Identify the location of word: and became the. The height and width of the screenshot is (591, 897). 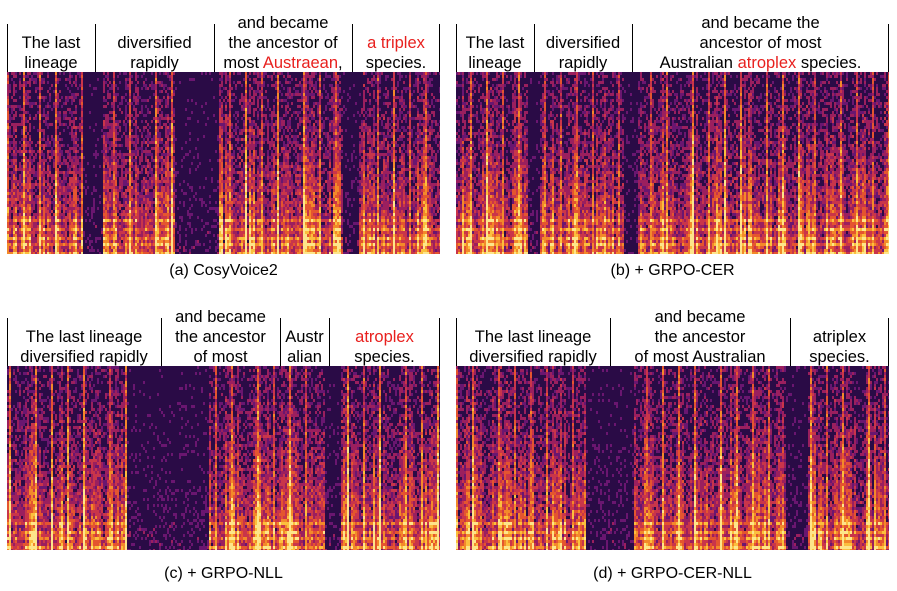
(760, 23).